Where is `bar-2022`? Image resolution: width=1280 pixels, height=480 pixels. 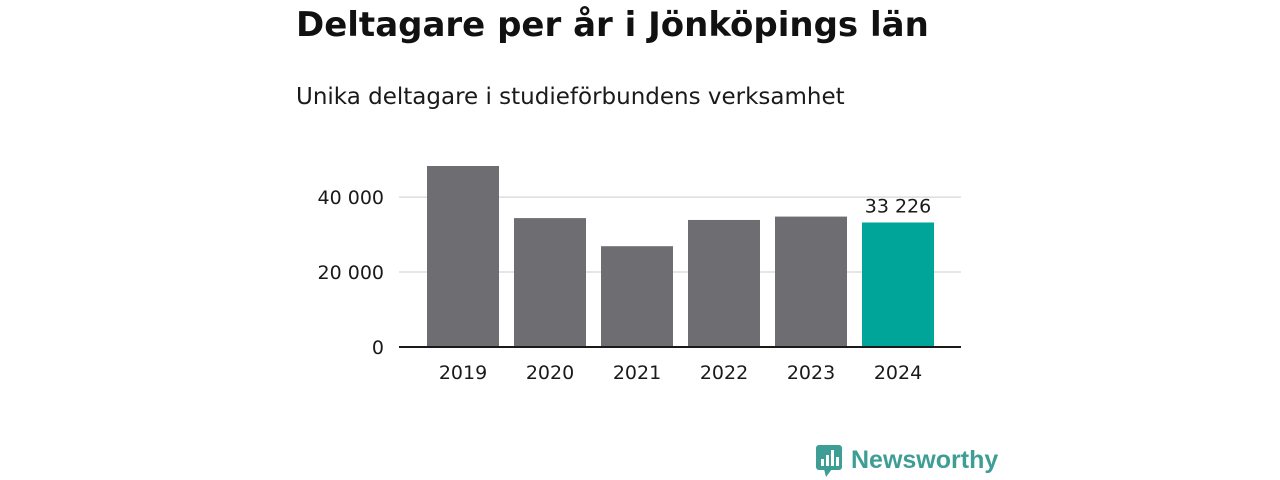 bar-2022 is located at coordinates (724, 283).